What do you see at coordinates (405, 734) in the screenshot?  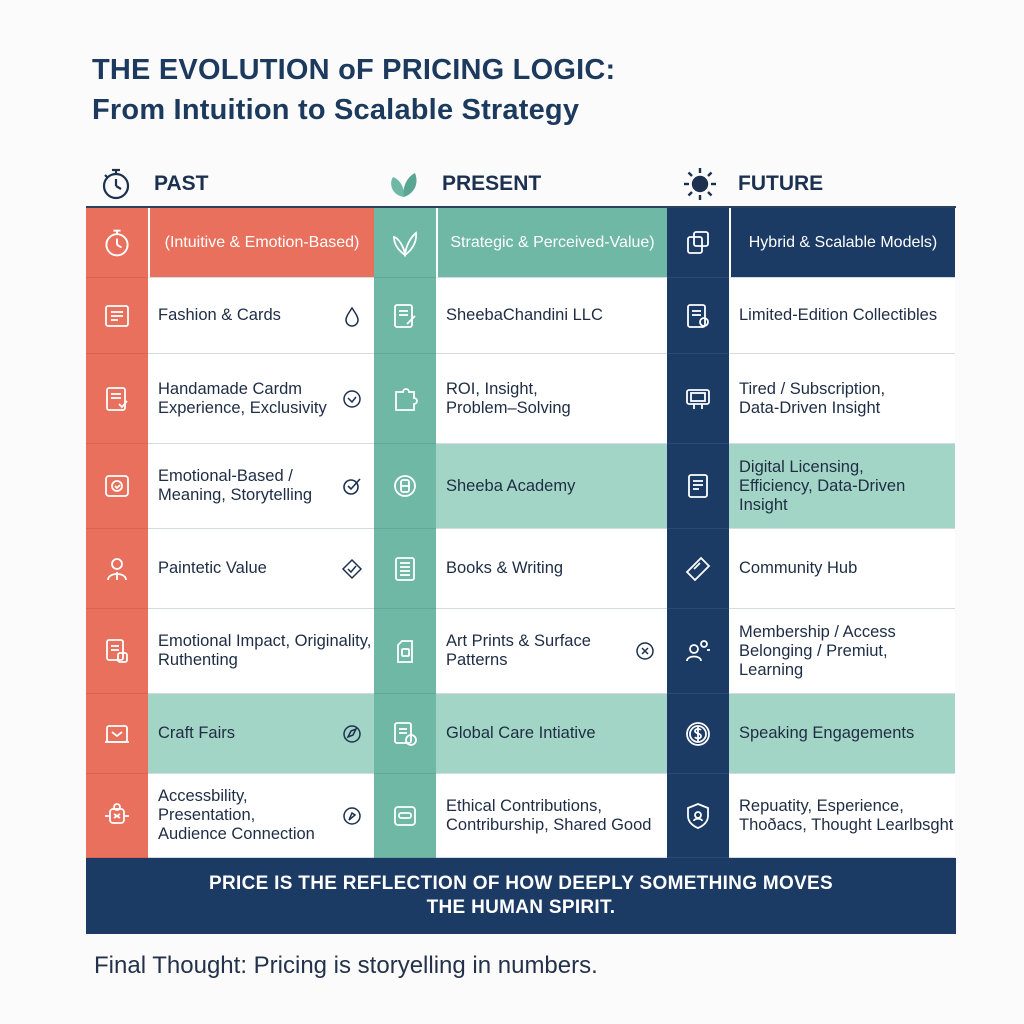 I see `care-icon` at bounding box center [405, 734].